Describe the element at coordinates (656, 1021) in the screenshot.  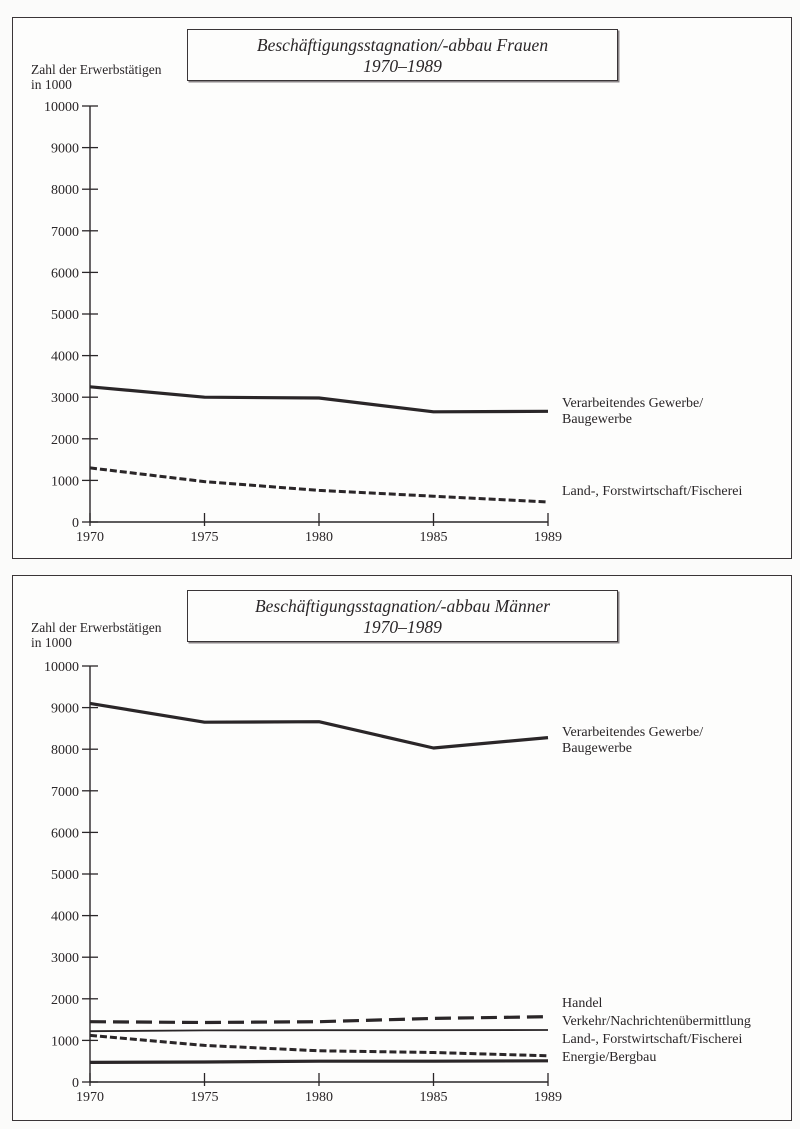
I see `series-label: Verkehr/Nachrichtenübermittlung` at that location.